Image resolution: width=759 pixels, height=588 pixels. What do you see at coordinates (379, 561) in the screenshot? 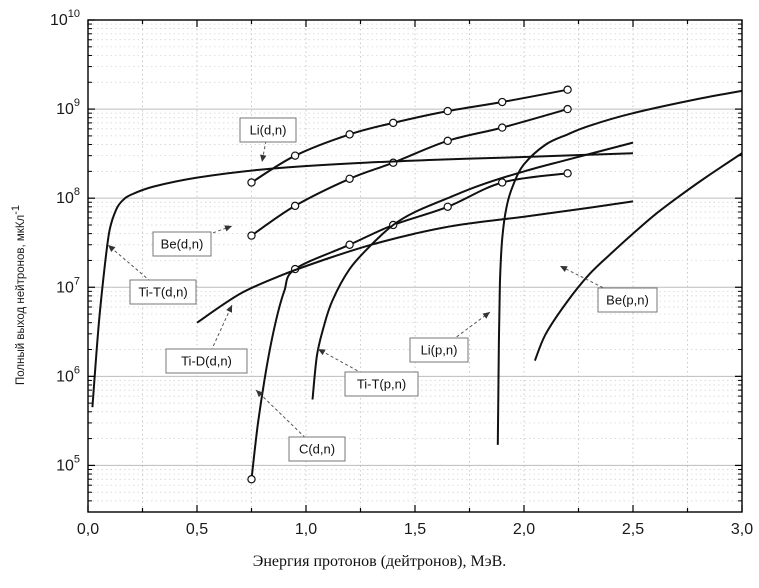
I see `x-axis-label: Энергия протонов (дейтронов), МэВ.` at bounding box center [379, 561].